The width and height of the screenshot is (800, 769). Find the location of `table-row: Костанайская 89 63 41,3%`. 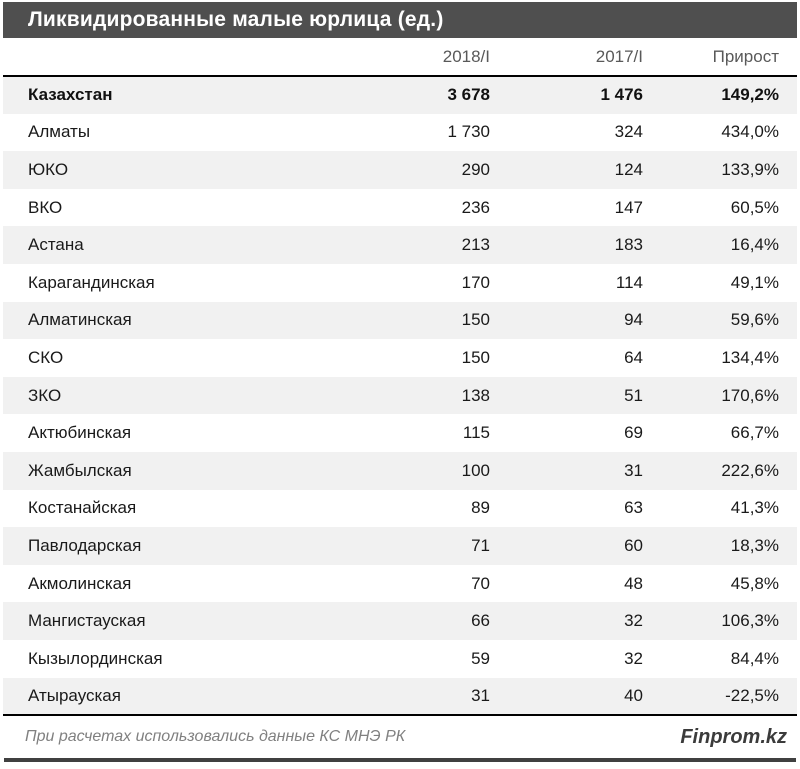

table-row: Костанайская 89 63 41,3% is located at coordinates (400, 509).